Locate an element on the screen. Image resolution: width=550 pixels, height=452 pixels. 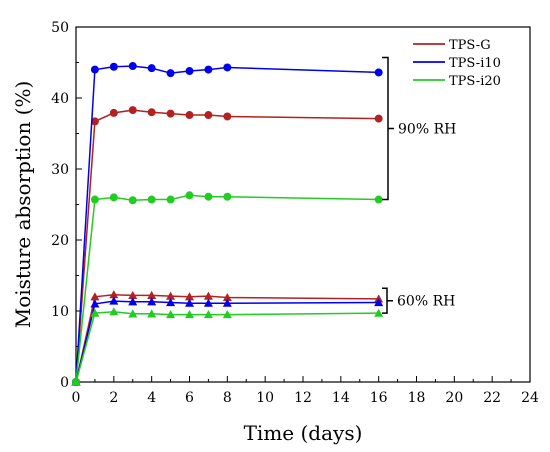
legend-item: TPS-i10 is located at coordinates (457, 63).